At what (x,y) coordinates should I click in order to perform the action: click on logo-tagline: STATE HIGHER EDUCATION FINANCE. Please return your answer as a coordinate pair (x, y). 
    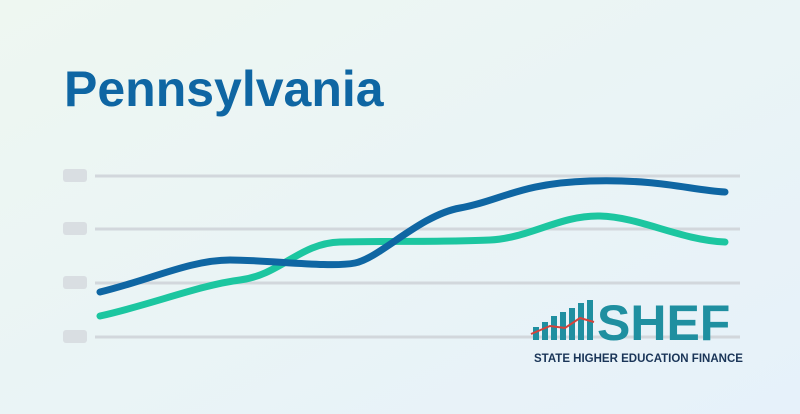
    Looking at the image, I should click on (638, 359).